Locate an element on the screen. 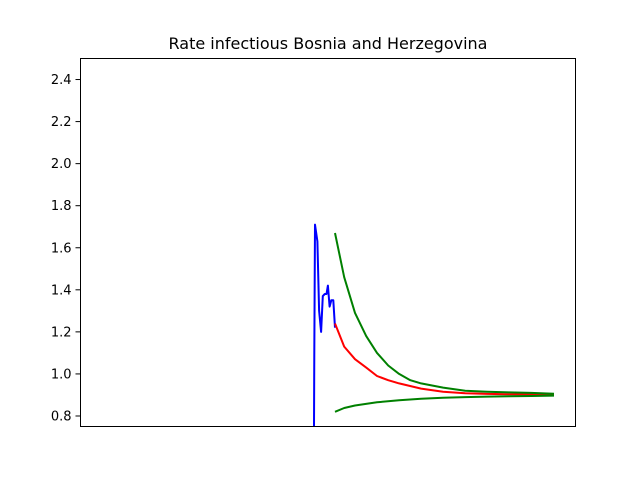 This screenshot has width=640, height=480. y-tick-label: 1.8 is located at coordinates (61, 206).